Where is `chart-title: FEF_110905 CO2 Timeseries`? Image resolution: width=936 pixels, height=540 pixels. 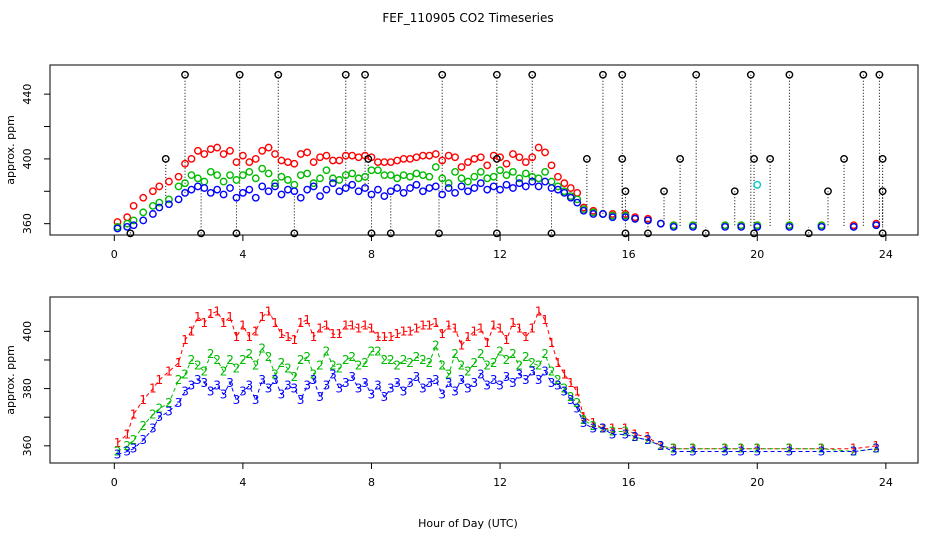 chart-title: FEF_110905 CO2 Timeseries is located at coordinates (467, 18).